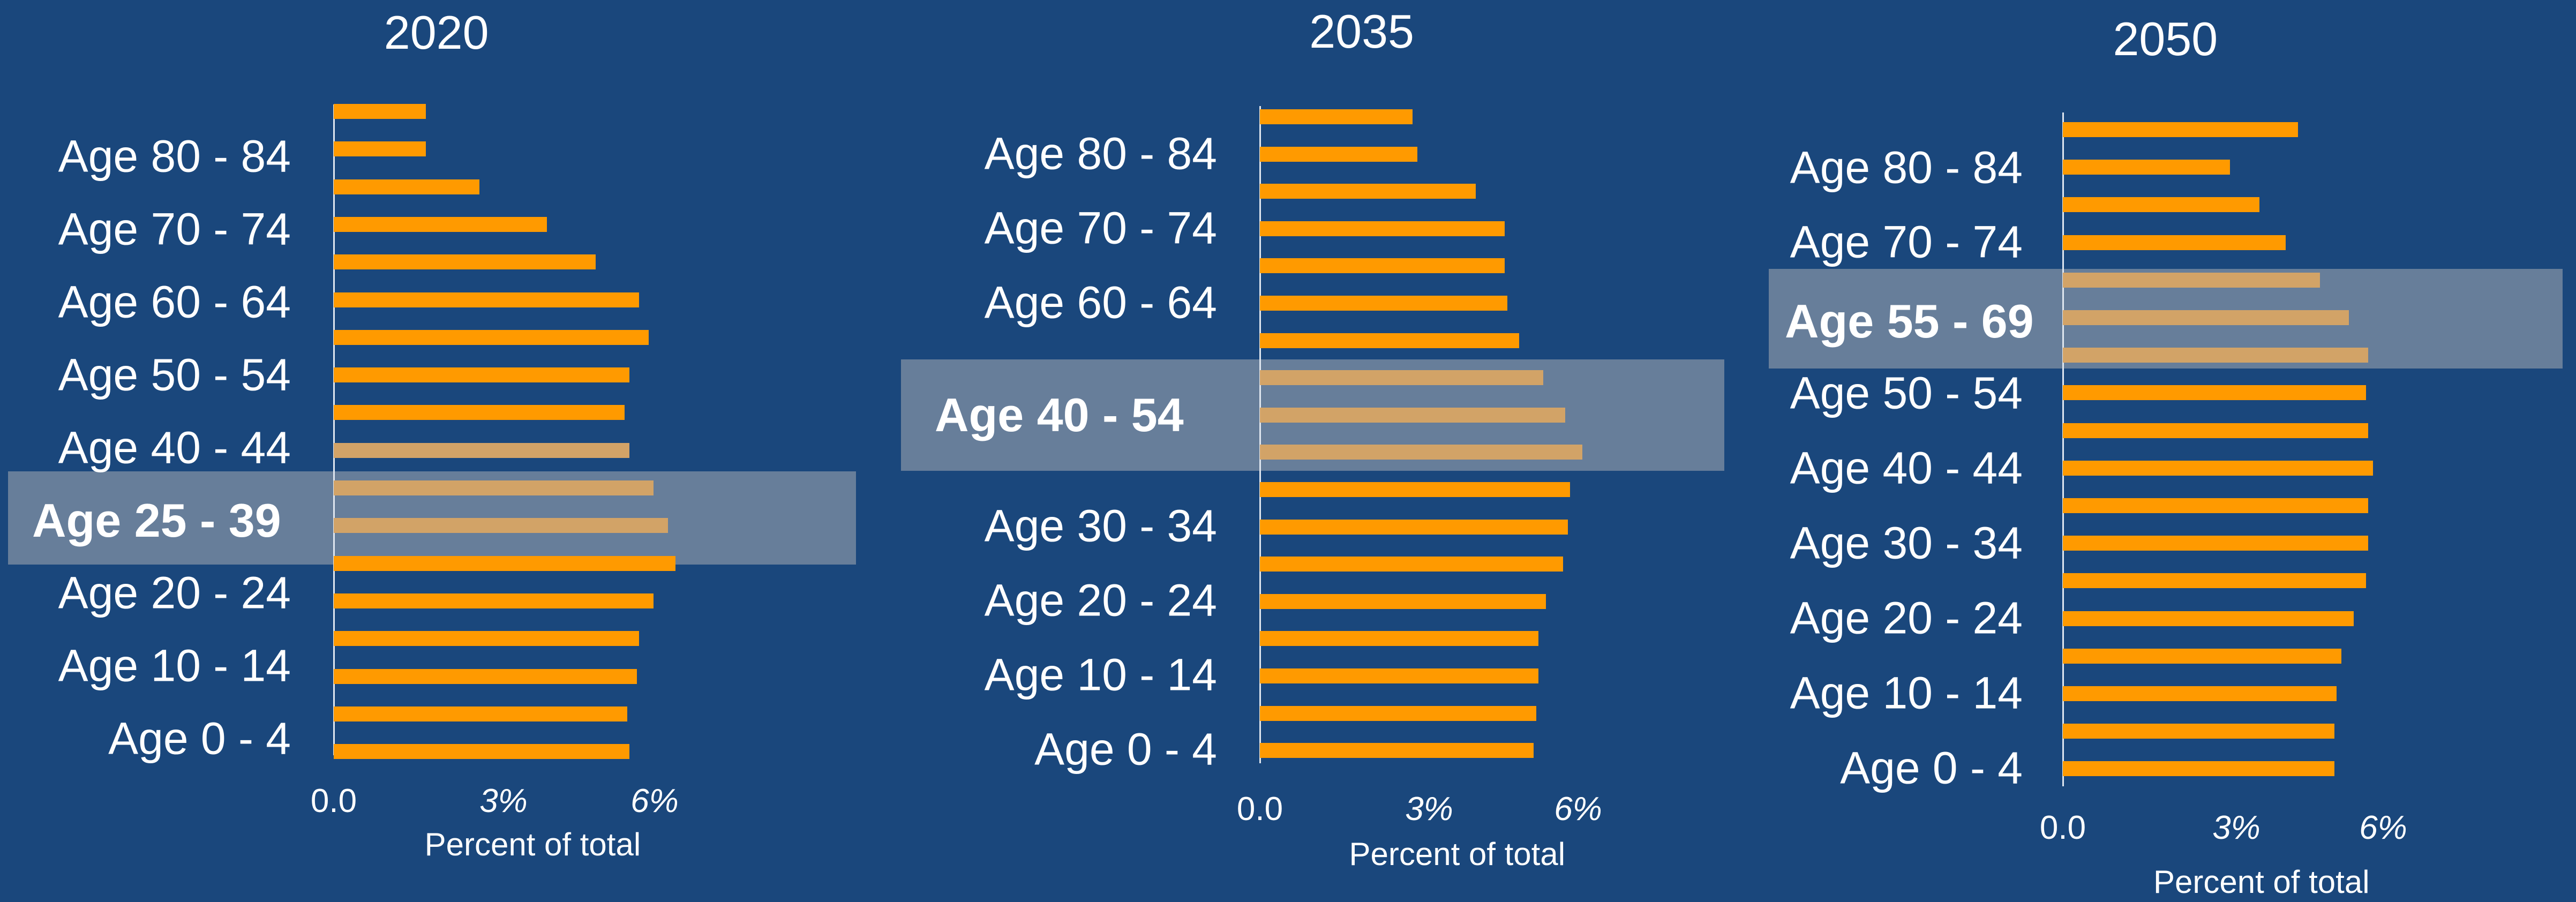 The height and width of the screenshot is (902, 2576). What do you see at coordinates (436, 32) in the screenshot?
I see `chart-title: 2020` at bounding box center [436, 32].